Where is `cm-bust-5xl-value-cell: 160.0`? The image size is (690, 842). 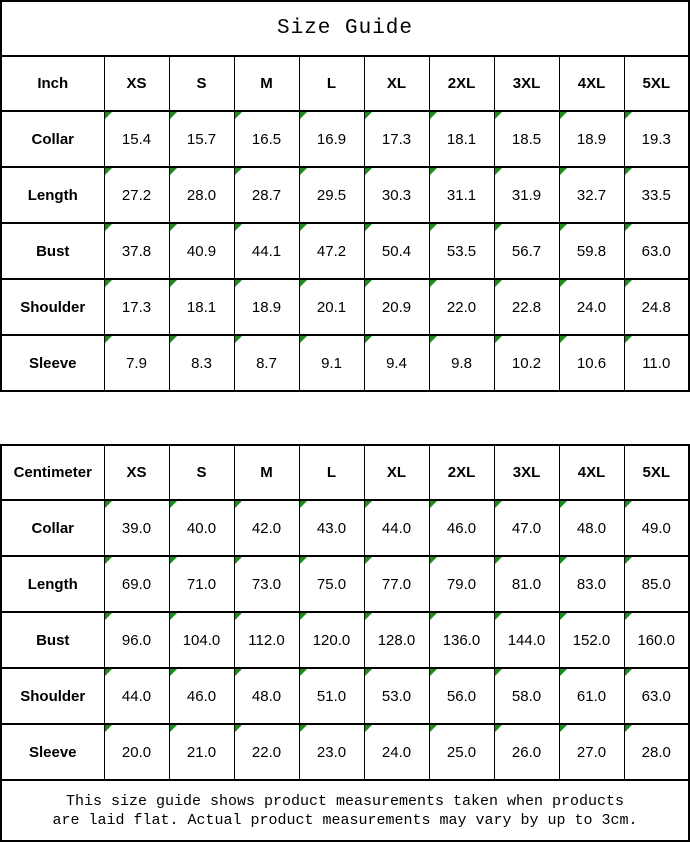 cm-bust-5xl-value-cell: 160.0 is located at coordinates (656, 640).